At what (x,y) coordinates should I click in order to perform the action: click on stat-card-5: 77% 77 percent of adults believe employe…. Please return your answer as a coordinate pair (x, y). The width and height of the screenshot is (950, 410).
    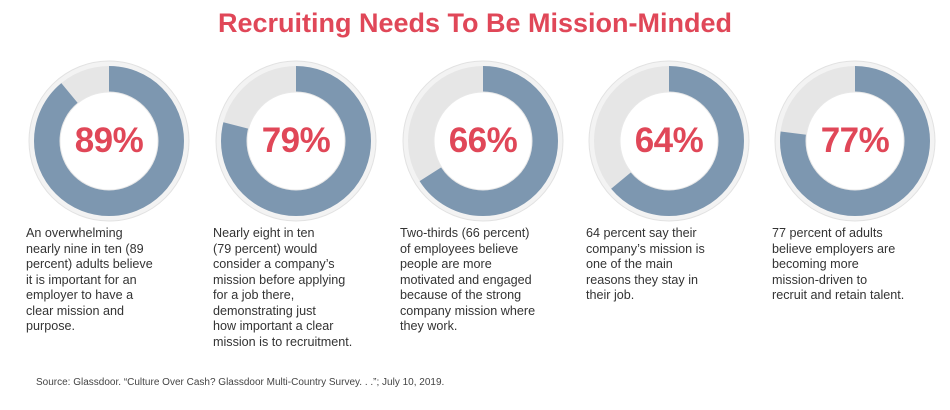
    Looking at the image, I should click on (861, 181).